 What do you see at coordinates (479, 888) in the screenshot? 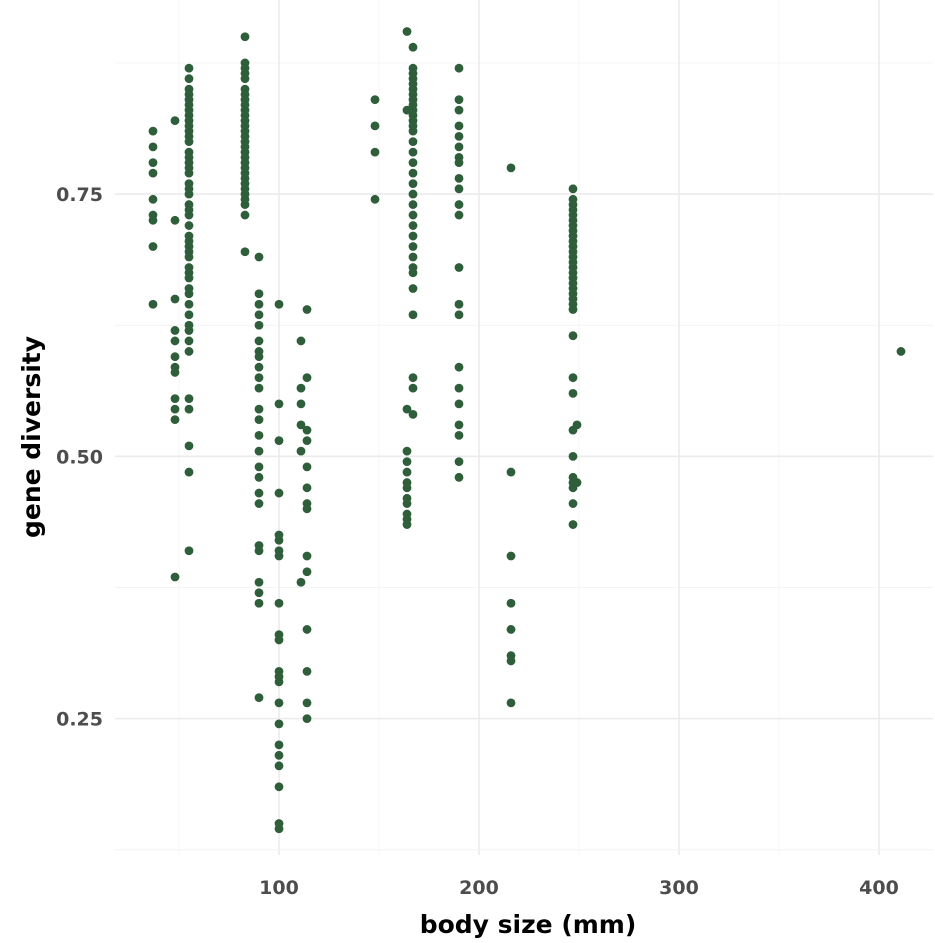
I see `x-tick-label: 200` at bounding box center [479, 888].